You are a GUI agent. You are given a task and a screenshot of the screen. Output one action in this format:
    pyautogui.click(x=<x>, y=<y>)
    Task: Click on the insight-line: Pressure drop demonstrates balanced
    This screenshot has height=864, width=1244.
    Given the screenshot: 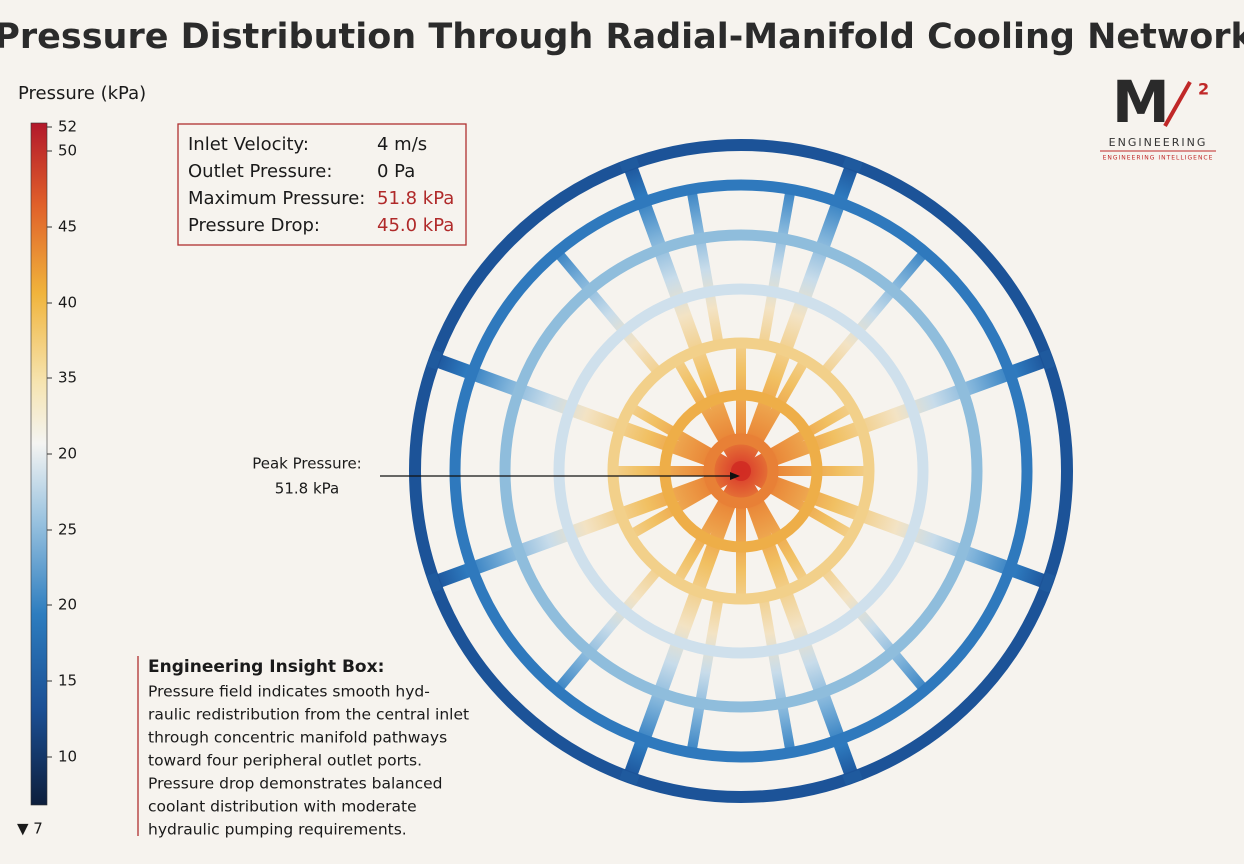 What is the action you would take?
    pyautogui.click(x=295, y=784)
    